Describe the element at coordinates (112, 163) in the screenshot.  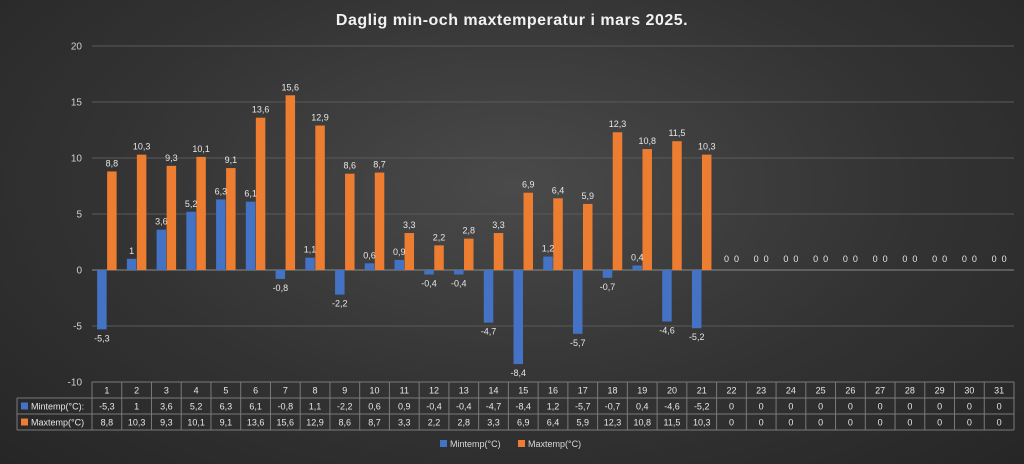
I see `max-temp-label: 8,8` at that location.